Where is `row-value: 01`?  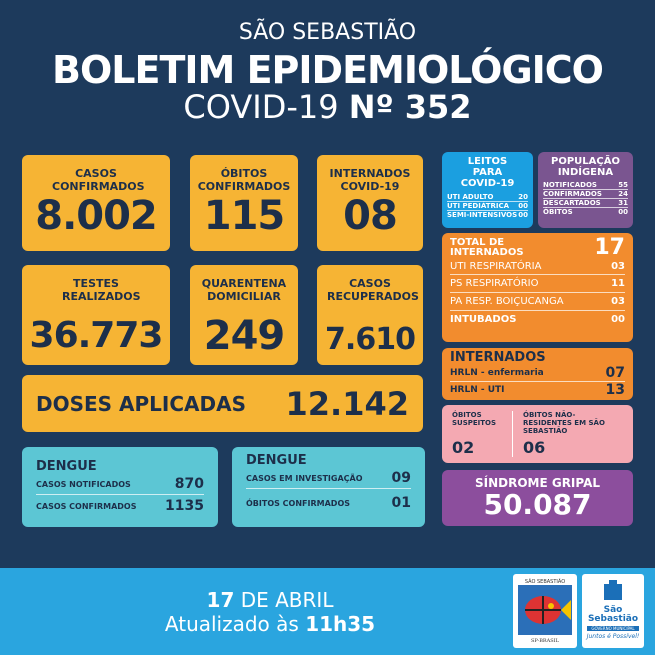 row-value: 01 is located at coordinates (401, 503).